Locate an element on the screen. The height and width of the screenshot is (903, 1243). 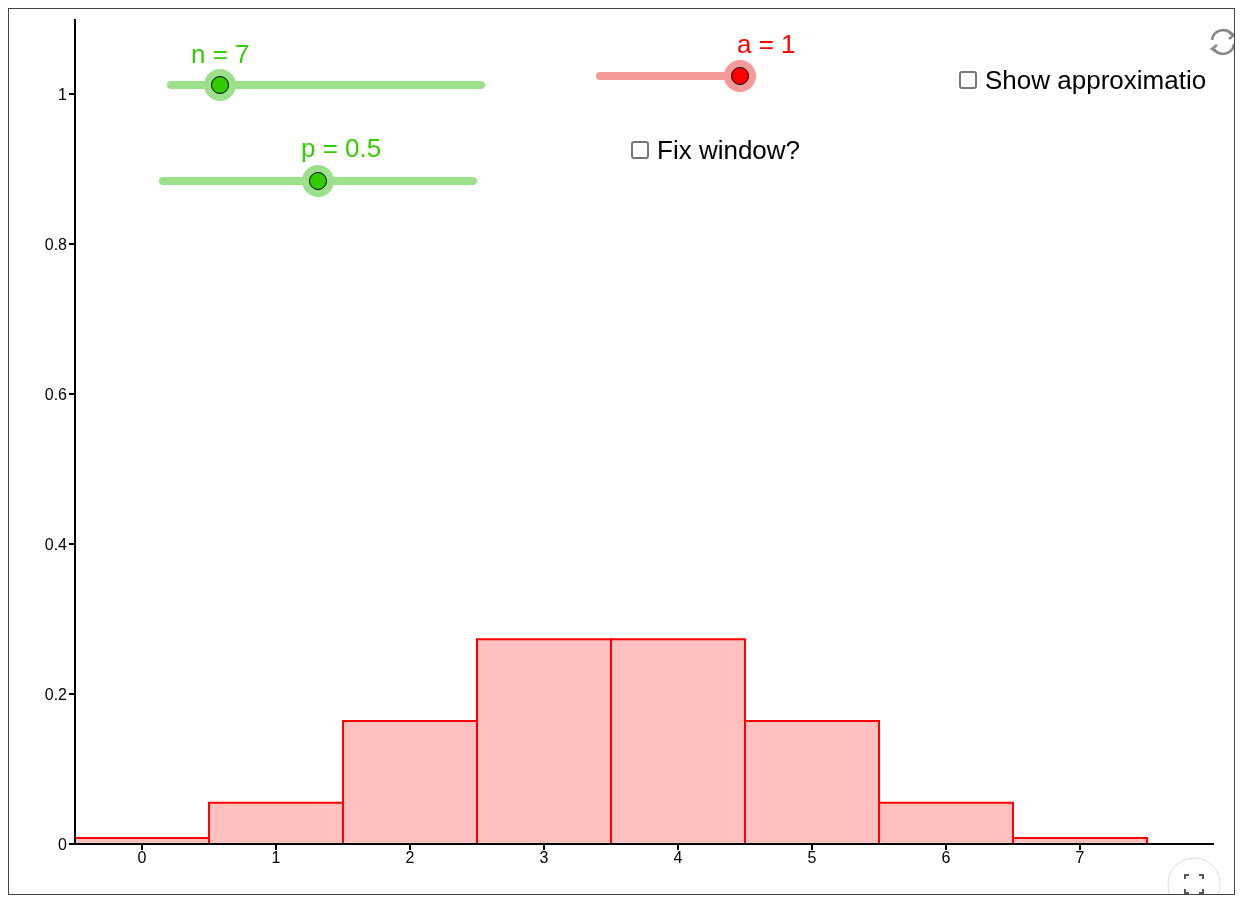
x-tick-label: 5 is located at coordinates (812, 858).